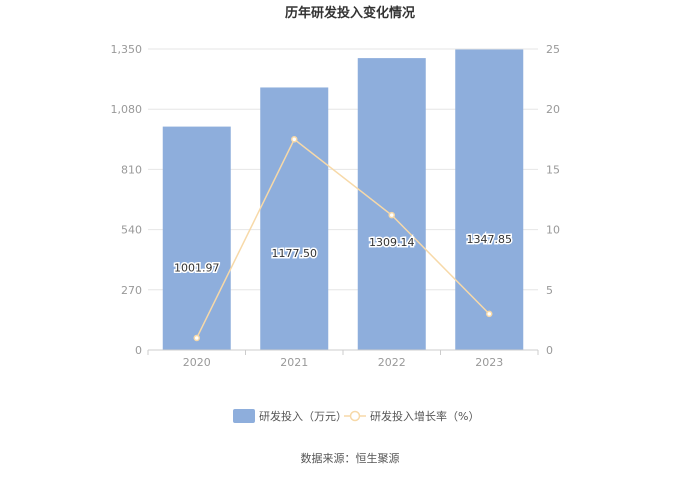 The width and height of the screenshot is (700, 478). I want to click on x-axis: 2020 2021 2022 2023, so click(343, 359).